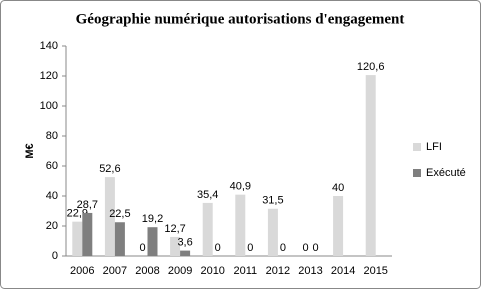 The image size is (481, 289). Describe the element at coordinates (245, 271) in the screenshot. I see `x-tick-label: 2011` at that location.